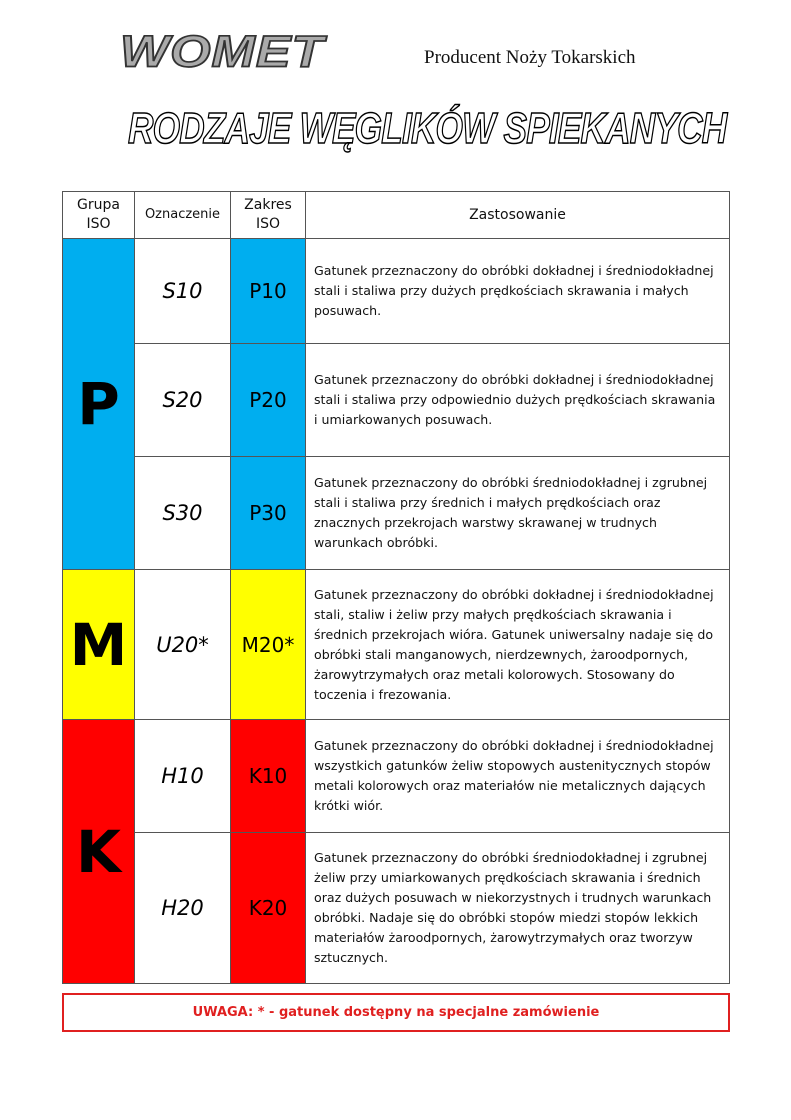 The image size is (791, 1120). Describe the element at coordinates (182, 776) in the screenshot. I see `designation-cell: H10` at that location.